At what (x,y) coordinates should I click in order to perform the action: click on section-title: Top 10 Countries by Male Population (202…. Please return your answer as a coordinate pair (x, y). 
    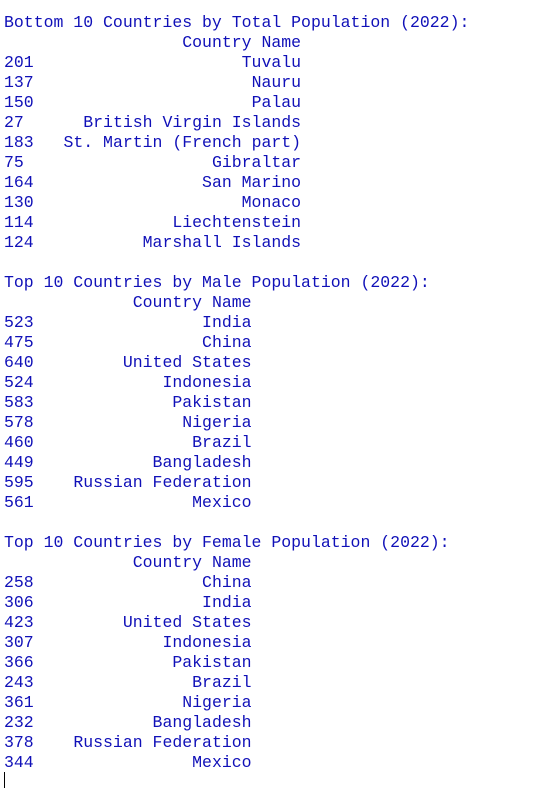
    Looking at the image, I should click on (236, 283).